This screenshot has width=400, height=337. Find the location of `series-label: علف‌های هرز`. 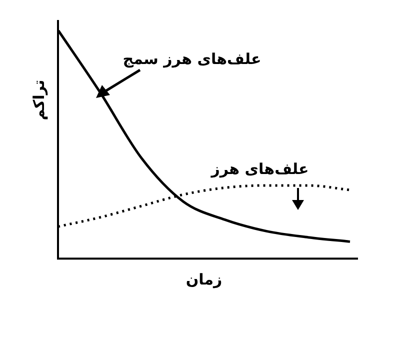

series-label: علف‌های هرز is located at coordinates (259, 169).